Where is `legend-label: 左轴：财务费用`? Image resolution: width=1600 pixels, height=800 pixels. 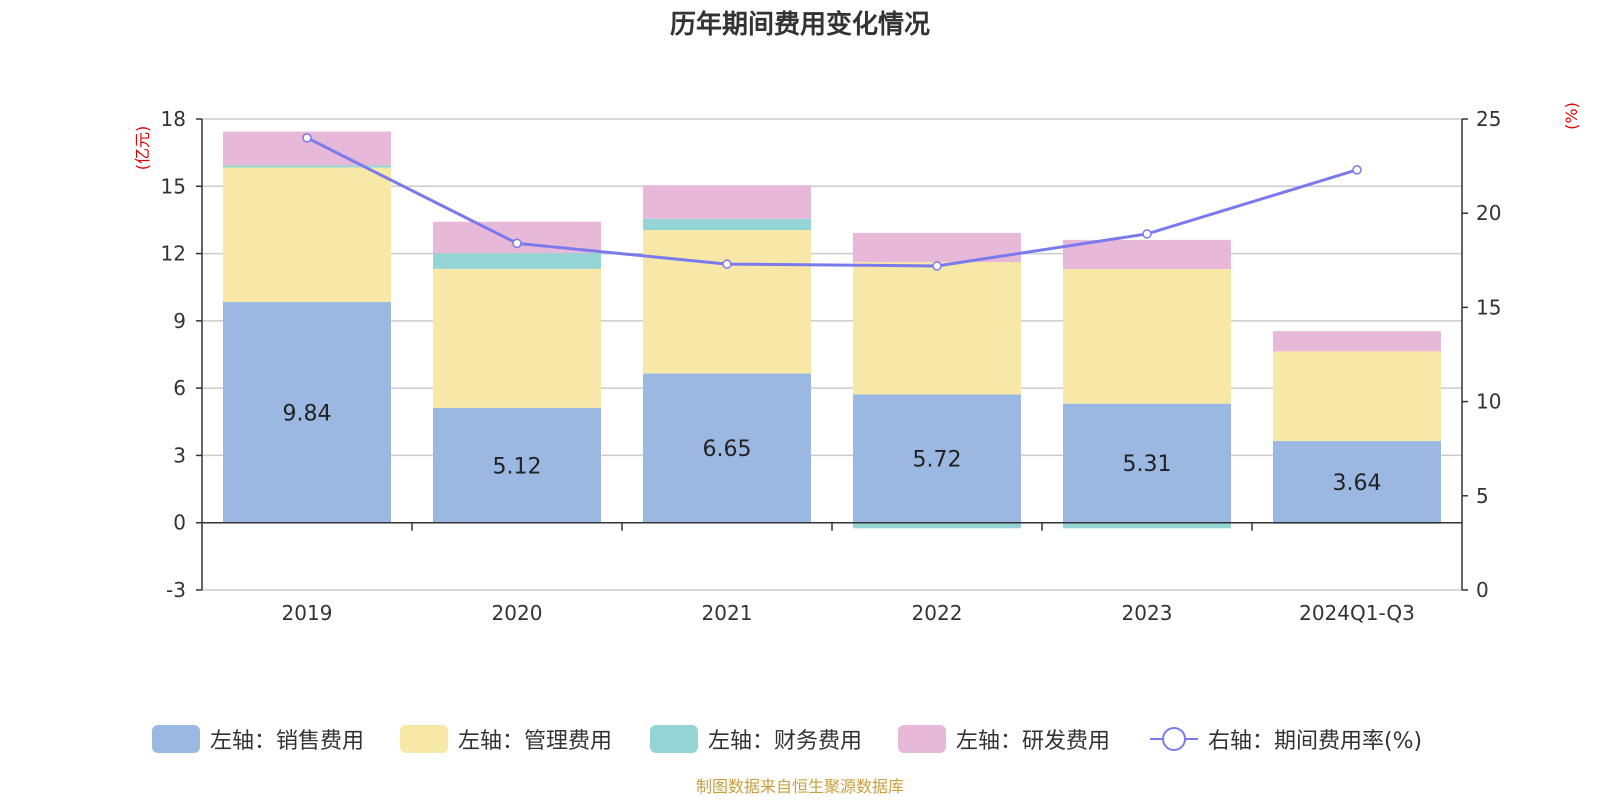
legend-label: 左轴：财务费用 is located at coordinates (785, 741).